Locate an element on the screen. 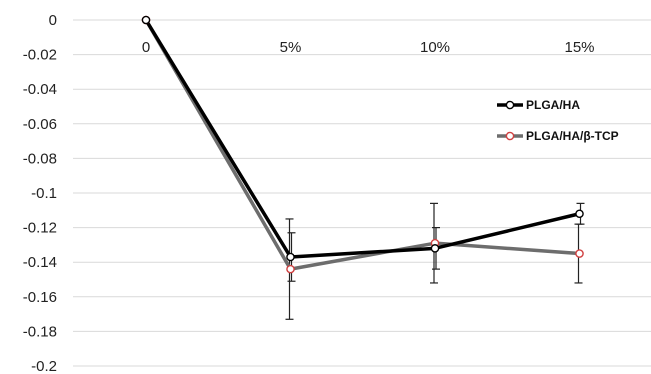  y-tick-label: 0 is located at coordinates (53, 20).